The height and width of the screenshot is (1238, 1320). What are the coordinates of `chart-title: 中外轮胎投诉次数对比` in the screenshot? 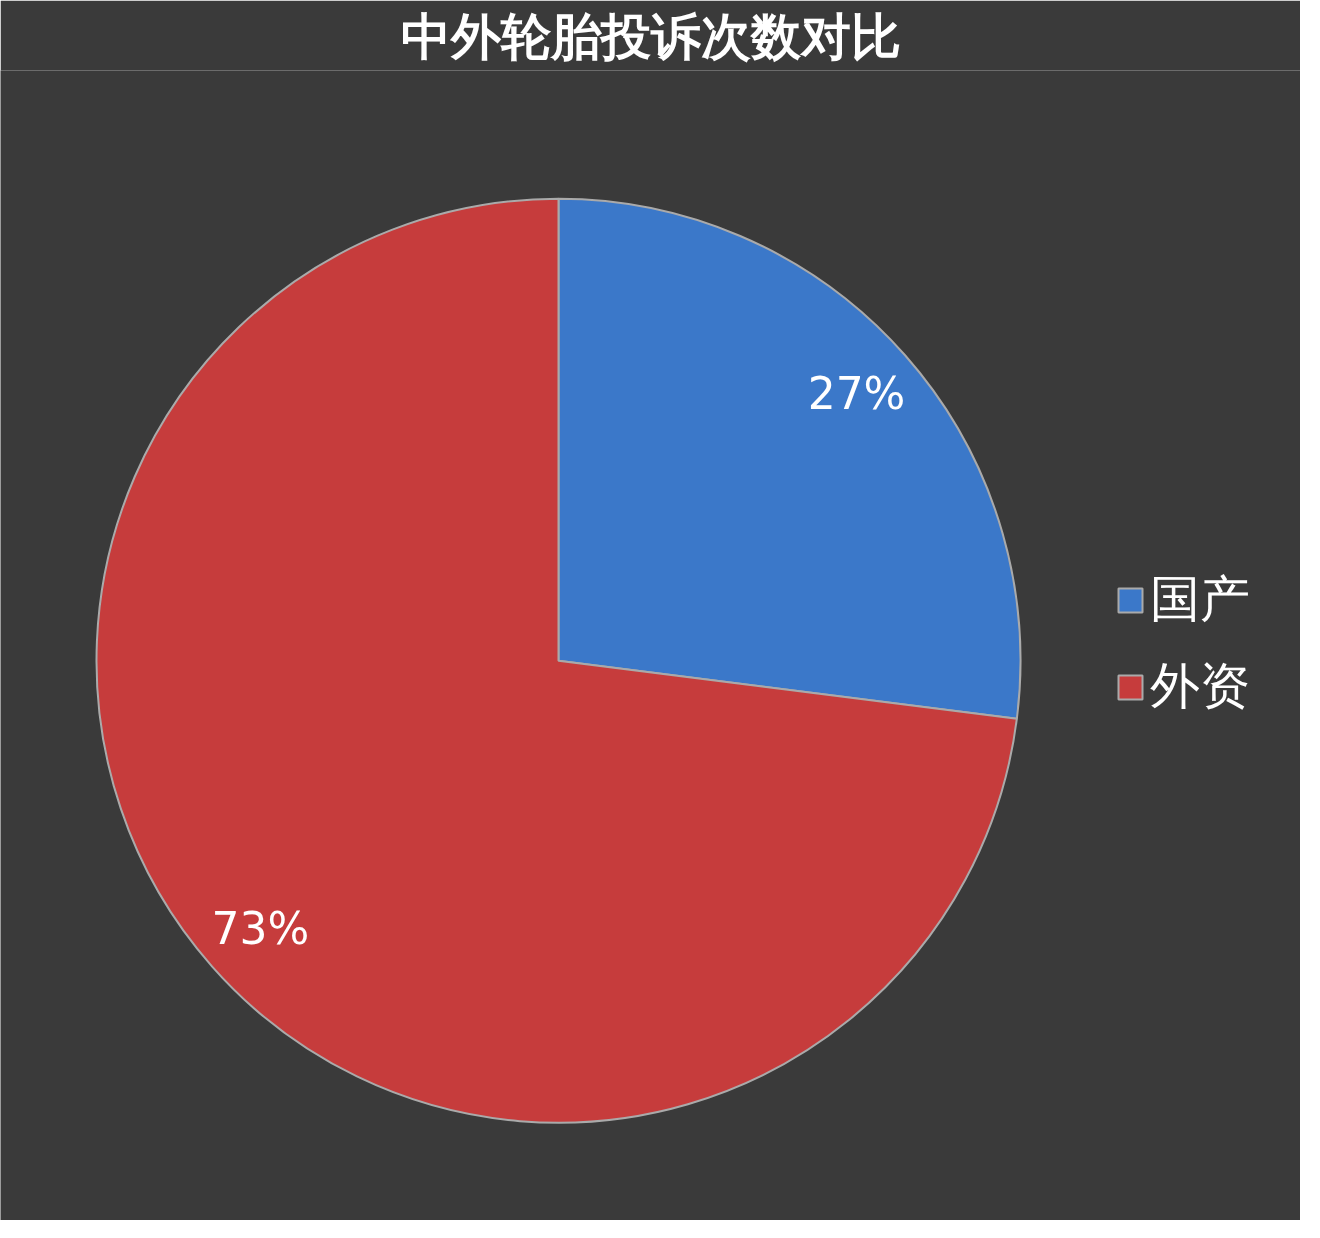 It's located at (650, 36).